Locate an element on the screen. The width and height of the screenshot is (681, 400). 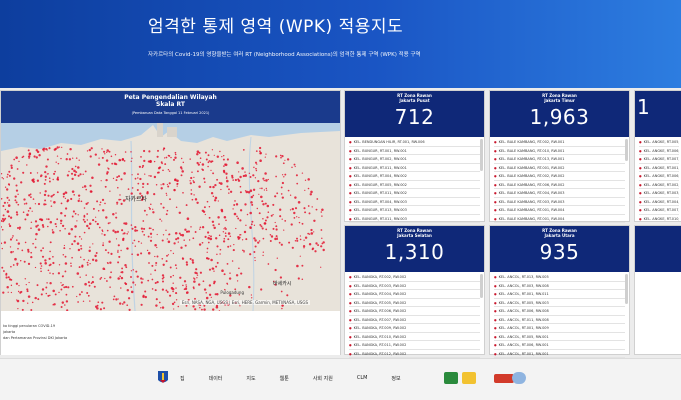
rt-list-item: KEL. BANGKA, RT.007, RW.002 is located at coordinates (414, 320).